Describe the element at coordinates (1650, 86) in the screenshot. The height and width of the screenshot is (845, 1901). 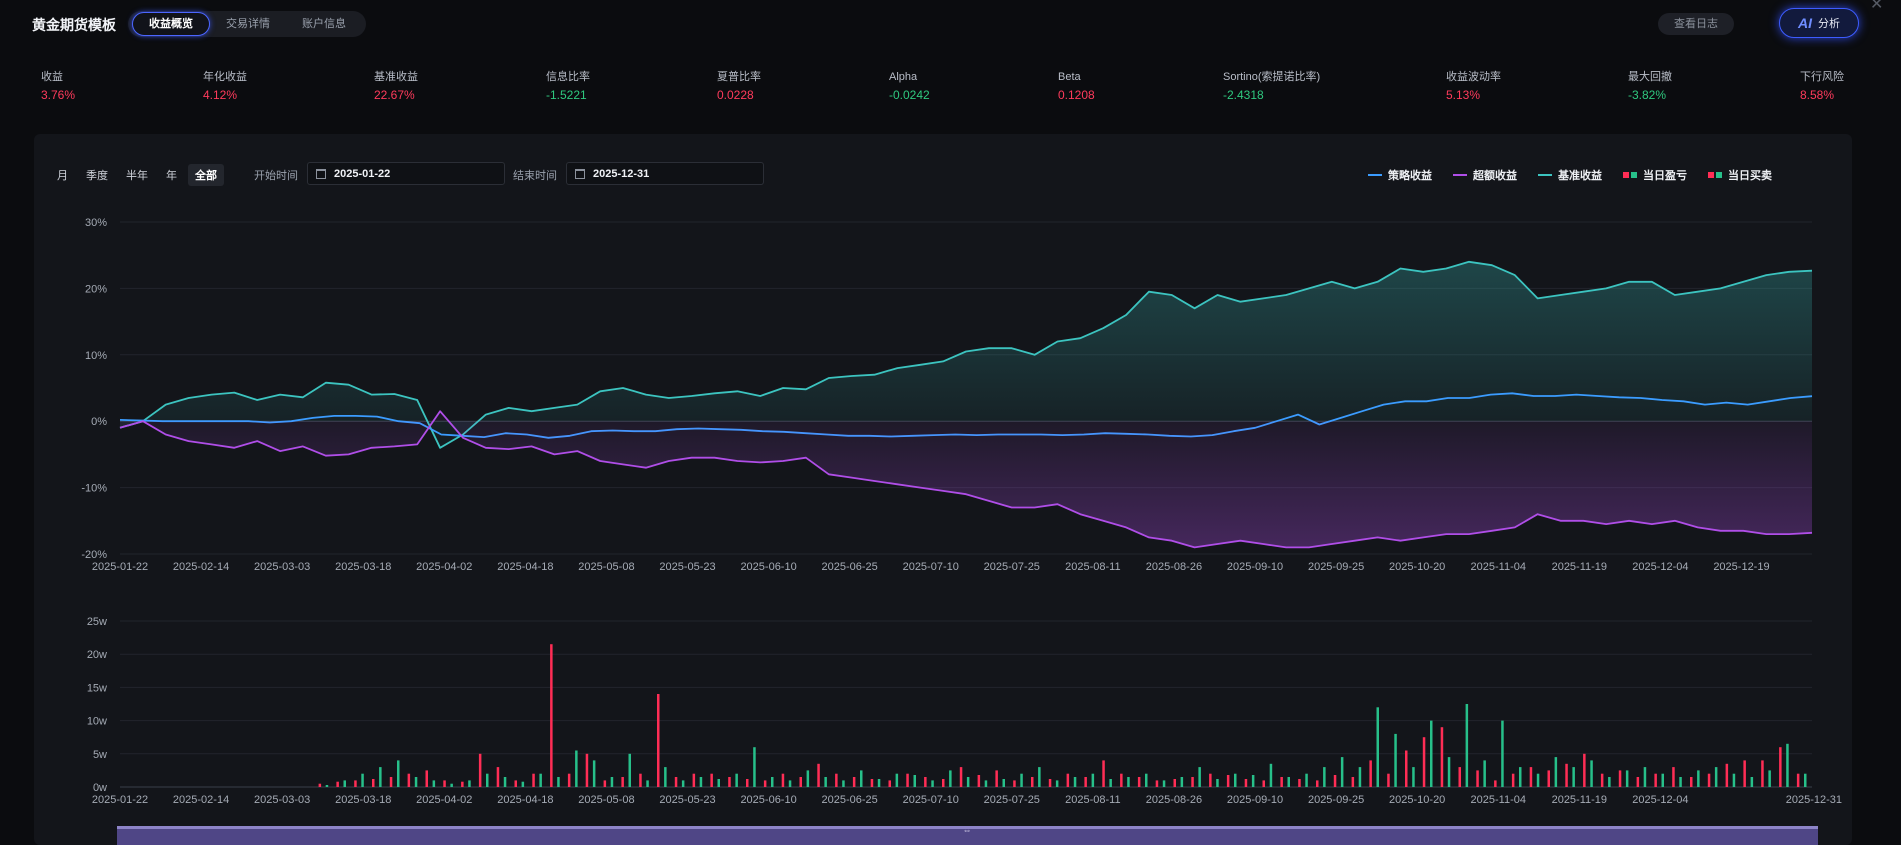
I see `metric-max-drawdown: 最大回撤 -3.82%` at that location.